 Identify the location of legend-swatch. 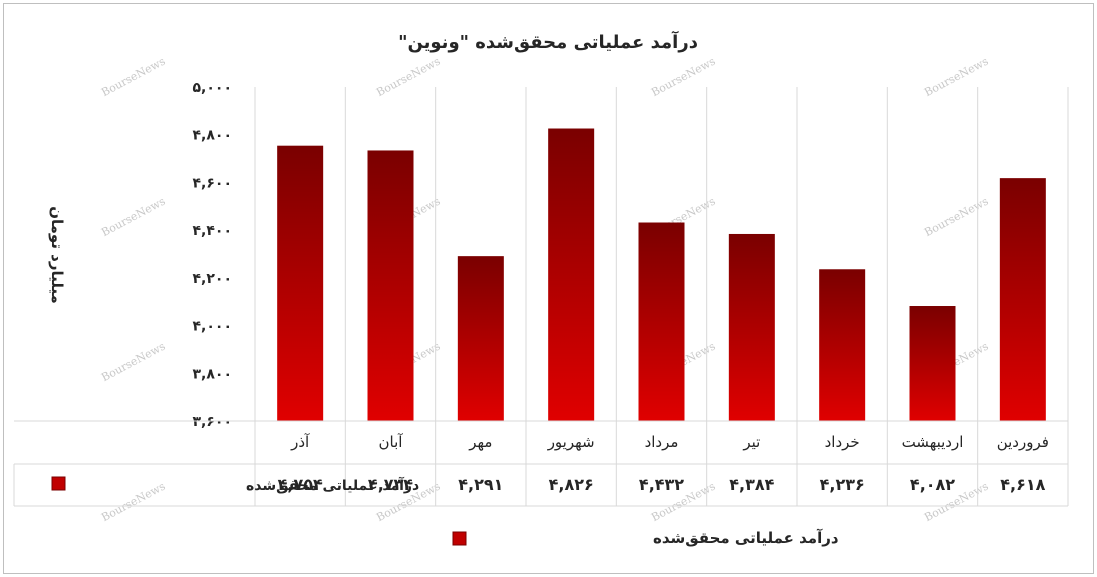
(459, 538).